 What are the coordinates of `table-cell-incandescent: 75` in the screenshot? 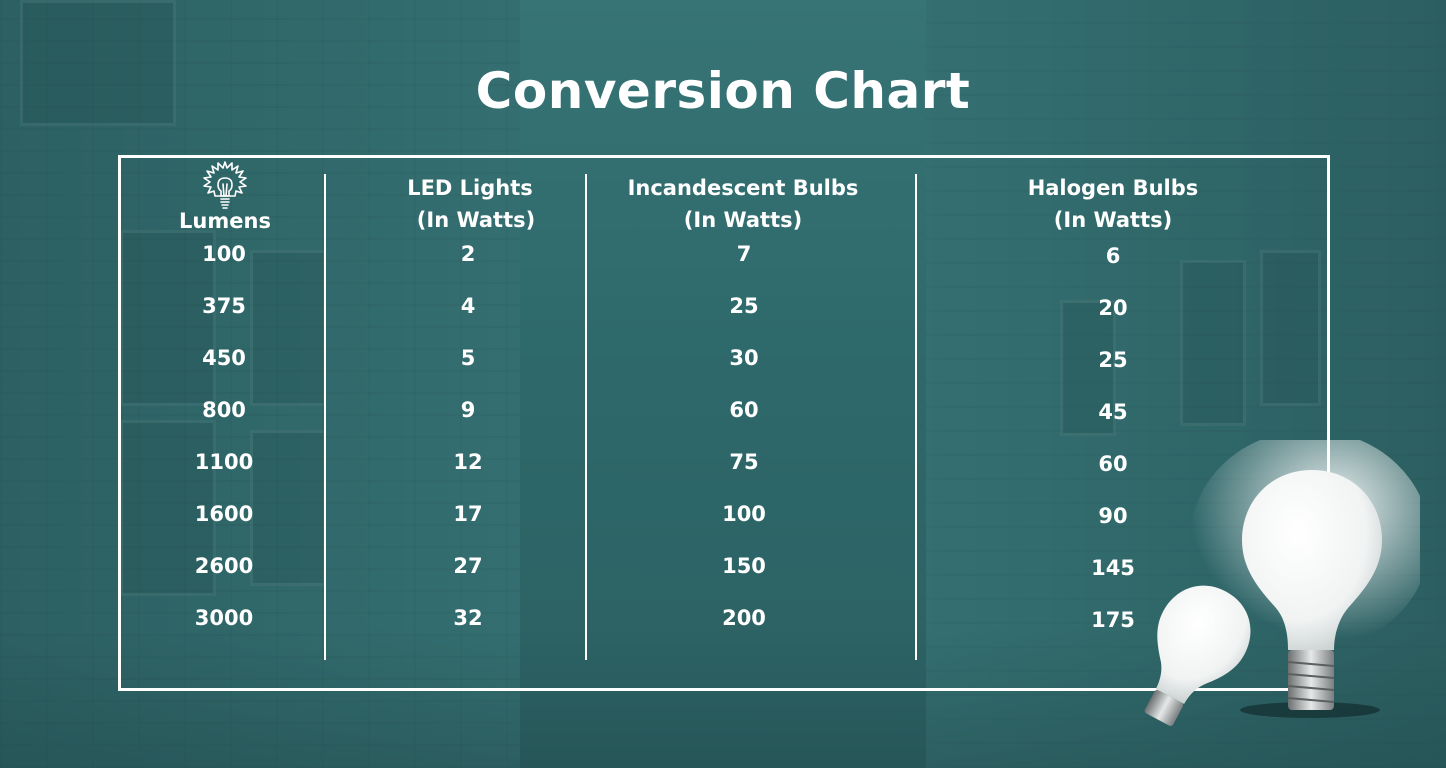 It's located at (744, 462).